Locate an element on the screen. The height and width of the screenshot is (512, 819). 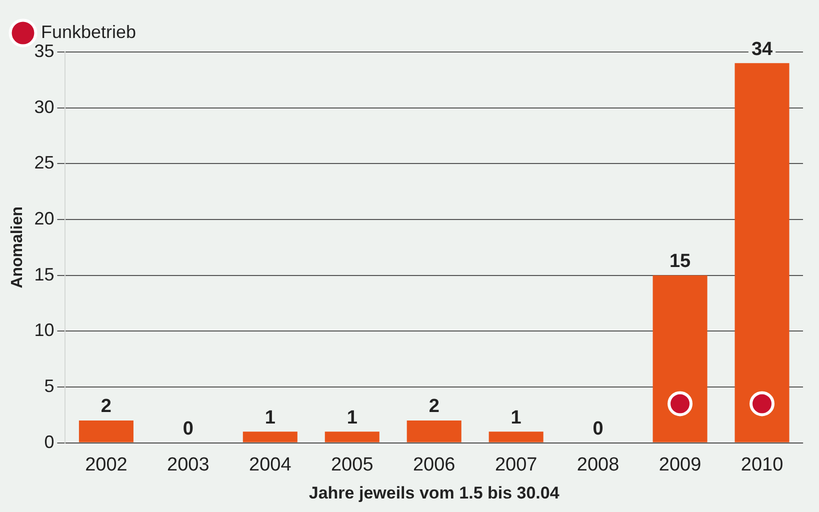
x-tick-label: 2007 is located at coordinates (516, 465).